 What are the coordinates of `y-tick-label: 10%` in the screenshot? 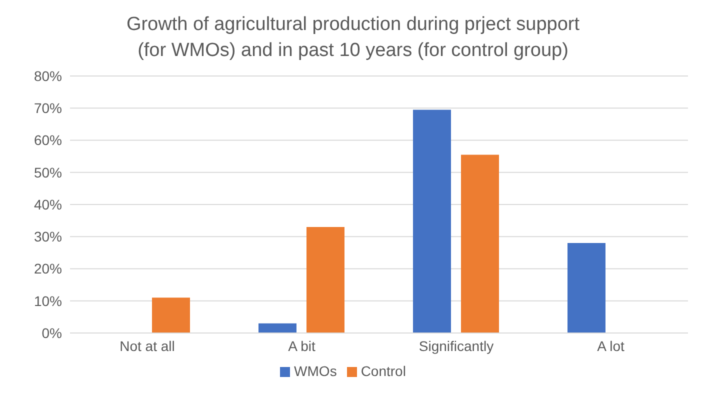 It's located at (48, 300).